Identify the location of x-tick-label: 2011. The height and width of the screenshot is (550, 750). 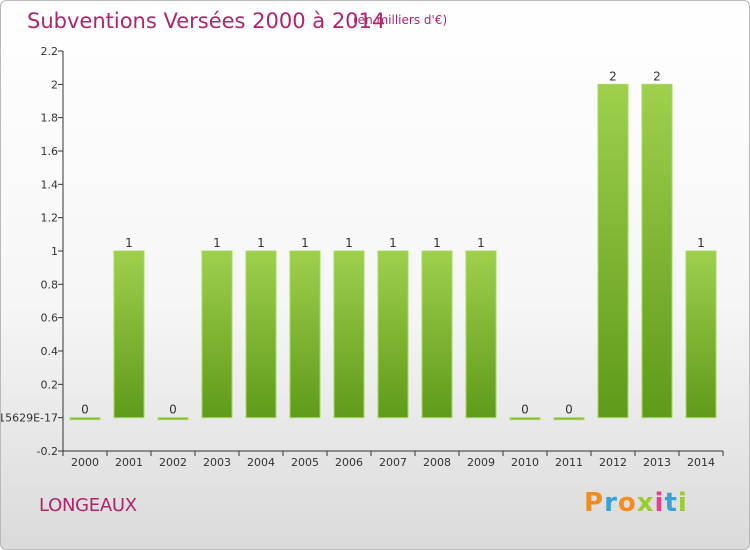
(569, 462).